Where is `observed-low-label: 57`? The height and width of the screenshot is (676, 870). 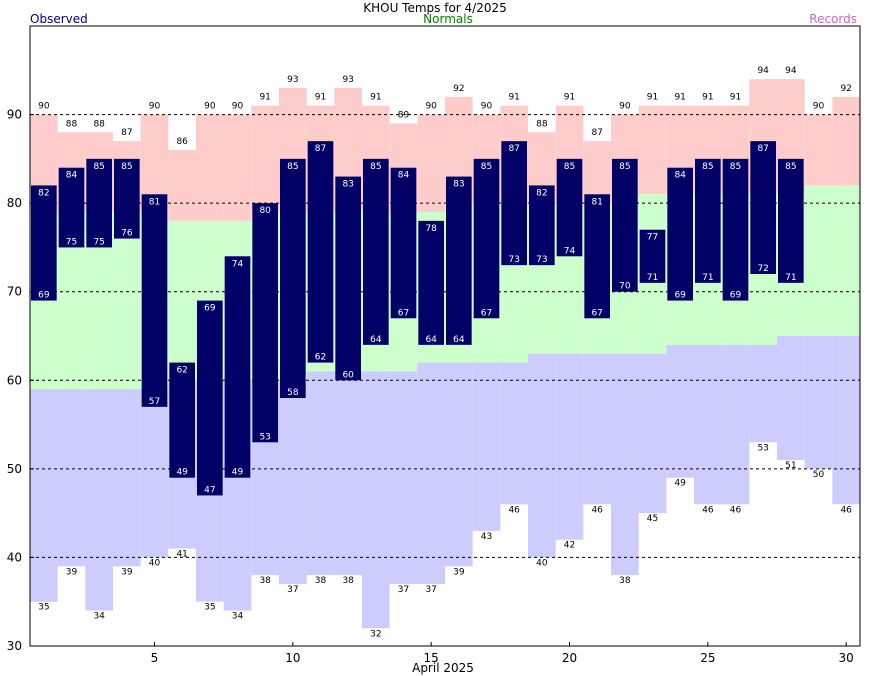
observed-low-label: 57 is located at coordinates (154, 402).